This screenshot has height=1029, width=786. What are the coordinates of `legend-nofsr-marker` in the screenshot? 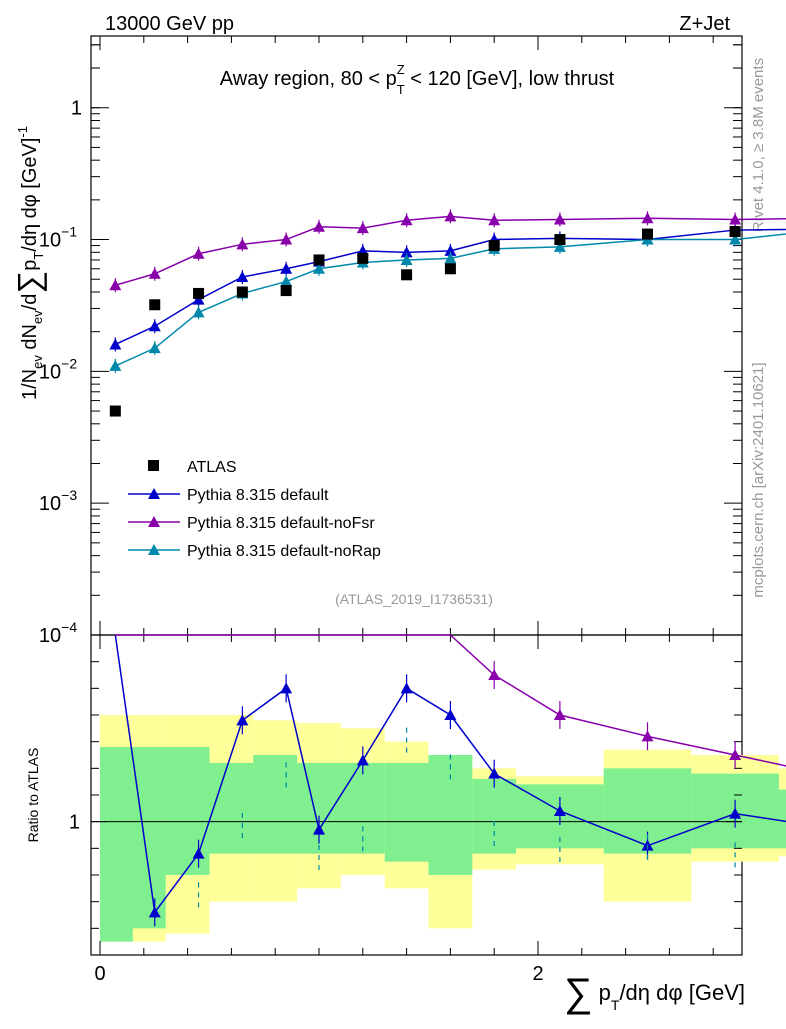 It's located at (154, 521).